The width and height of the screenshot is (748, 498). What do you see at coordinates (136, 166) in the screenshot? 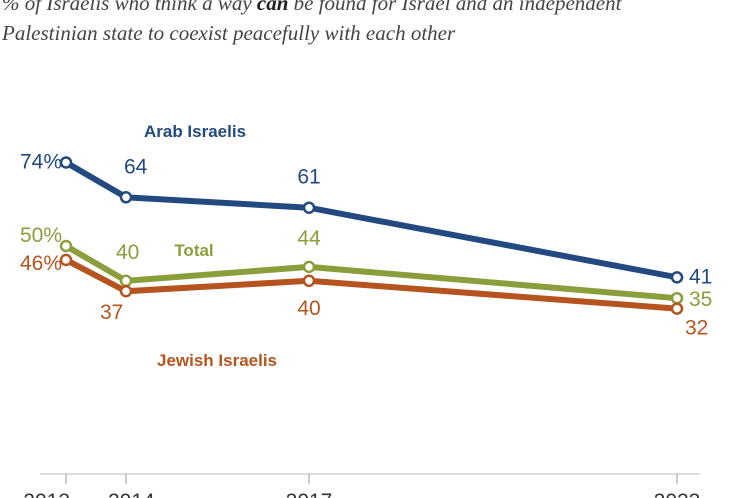
I see `arab-israelis-label-2014: 64` at bounding box center [136, 166].